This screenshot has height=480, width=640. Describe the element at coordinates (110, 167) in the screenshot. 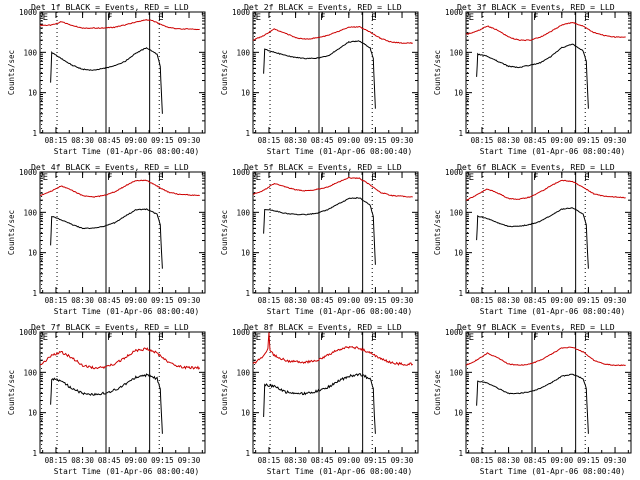

I see `chart-title: Det 4f BLACK = Events, RED = LLD` at that location.